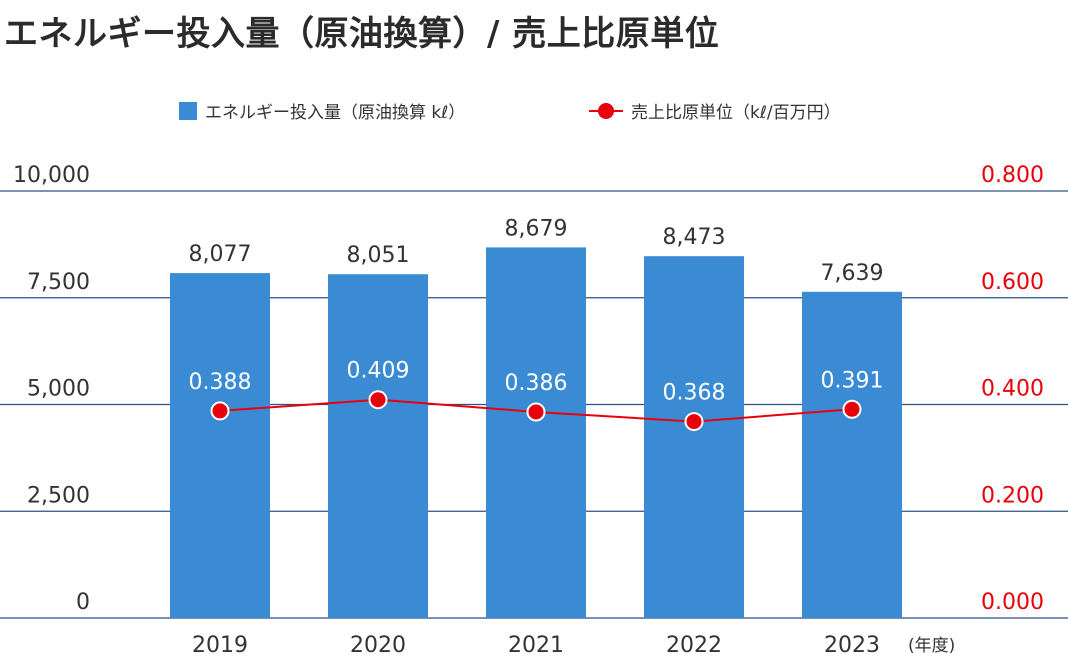  I want to click on right-axis-tick-label: 0.200, so click(1012, 495).